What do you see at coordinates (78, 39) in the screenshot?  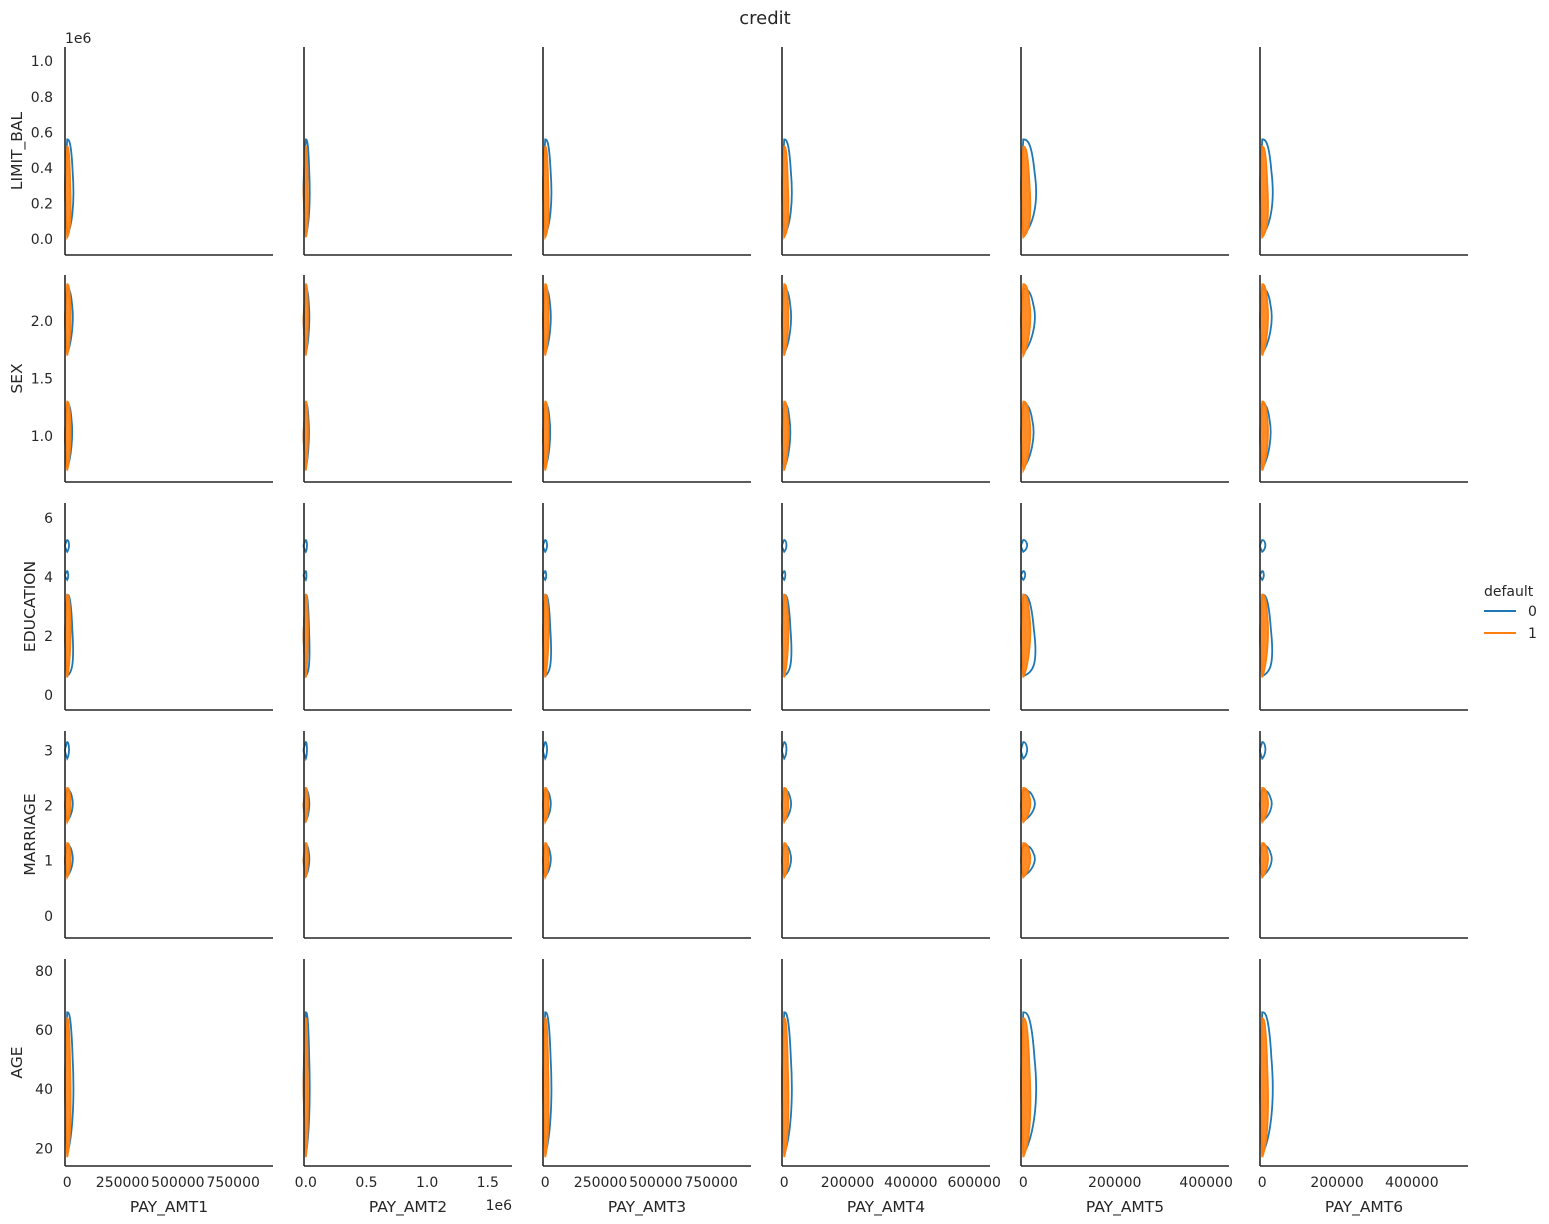 I see `y-offset-label: 1e6` at bounding box center [78, 39].